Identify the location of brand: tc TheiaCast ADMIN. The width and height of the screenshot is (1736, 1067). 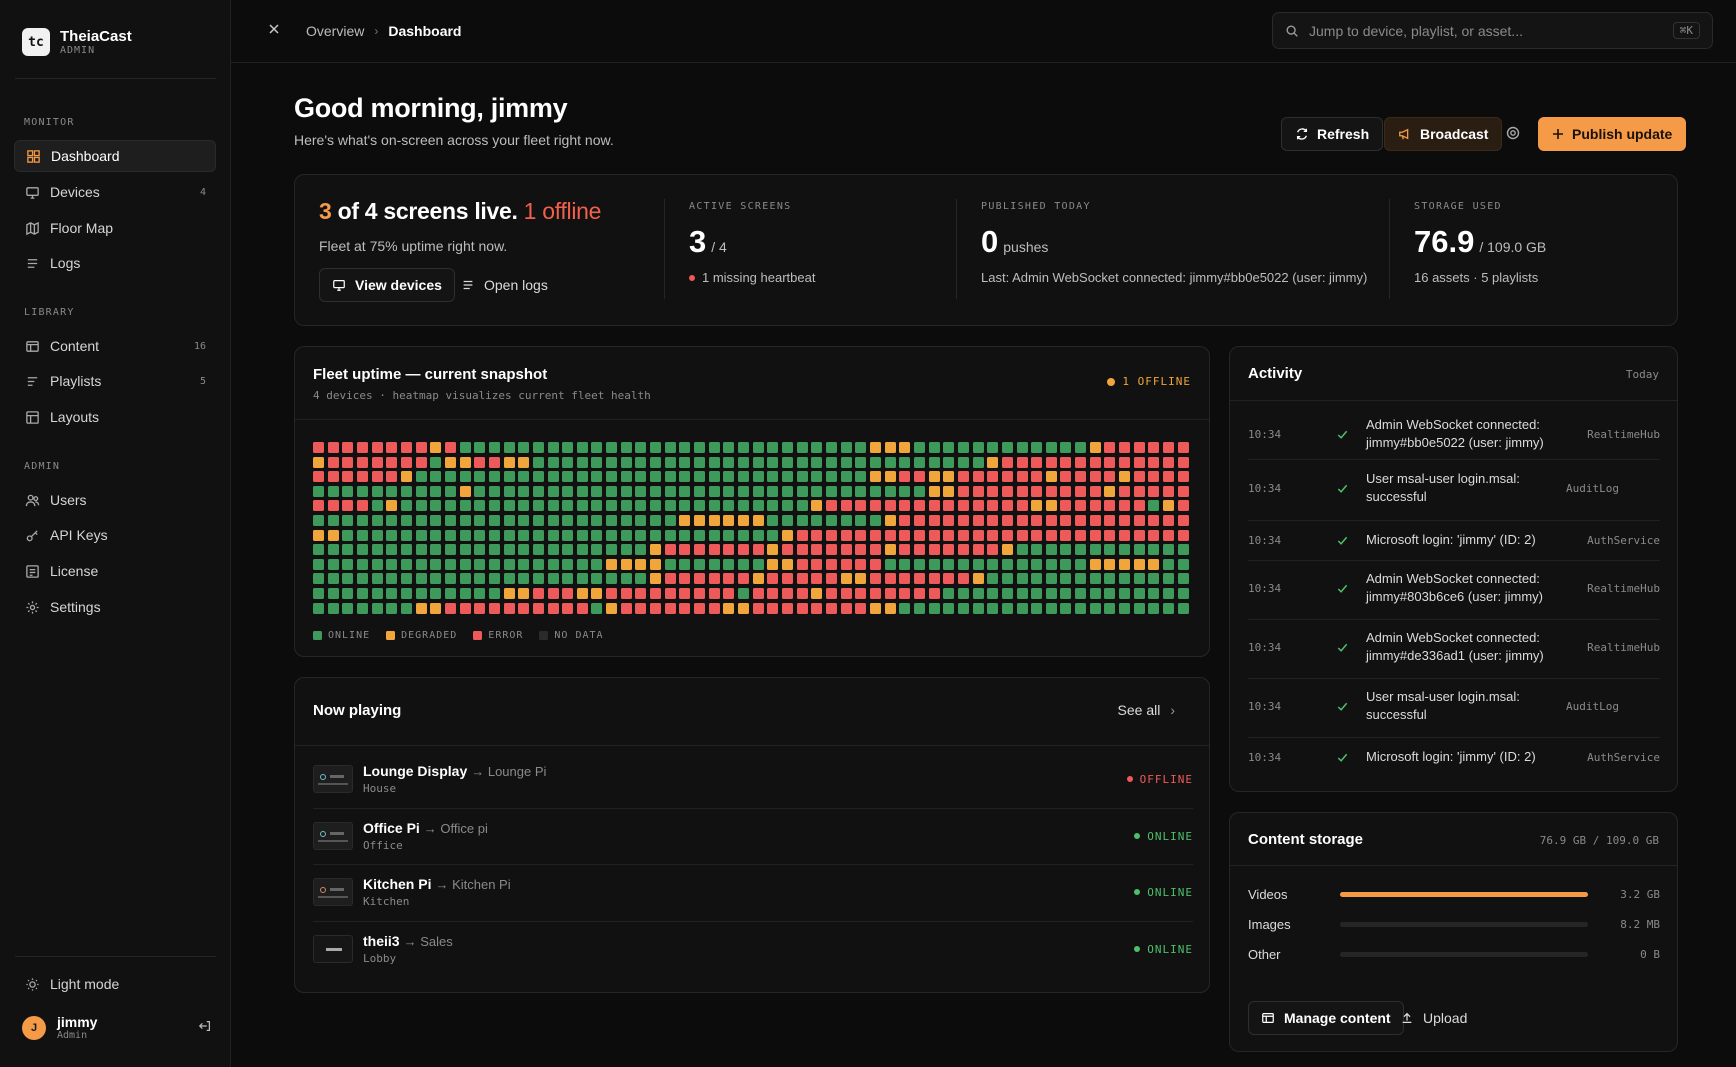
(77, 42).